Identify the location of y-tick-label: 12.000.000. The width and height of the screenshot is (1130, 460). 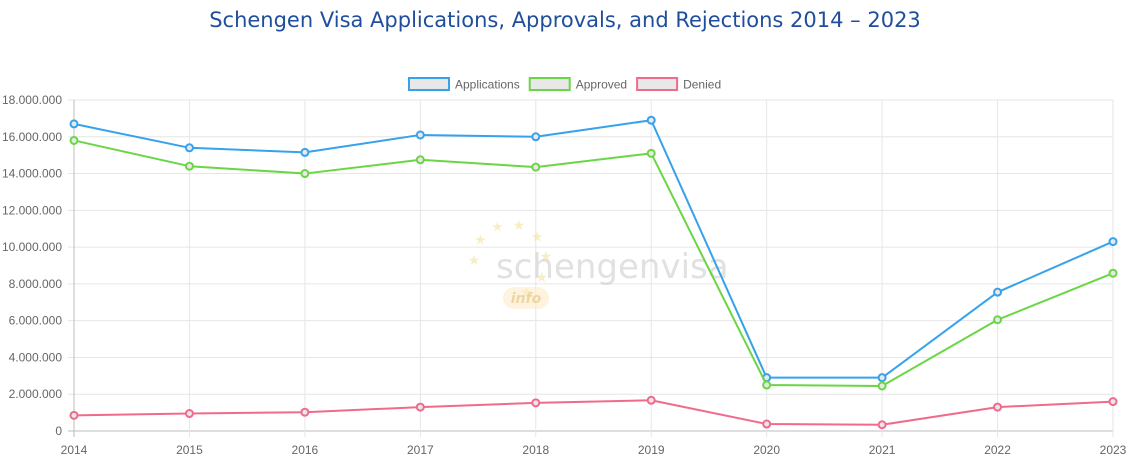
(32, 210).